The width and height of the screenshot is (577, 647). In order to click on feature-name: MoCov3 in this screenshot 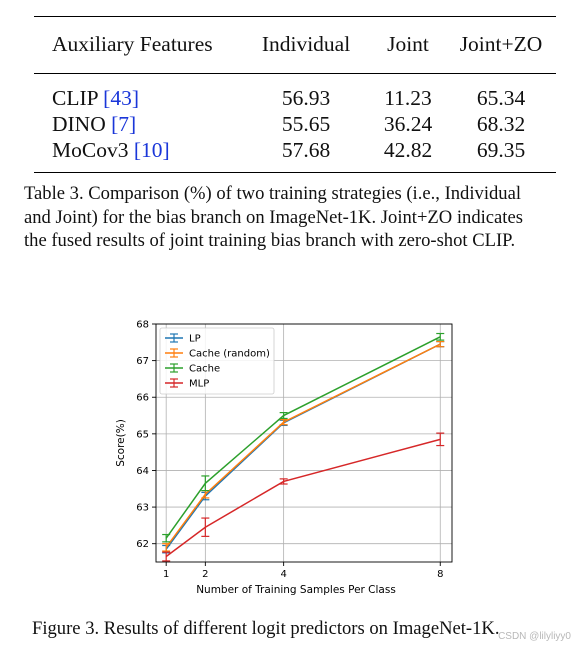, I will do `click(93, 150)`.